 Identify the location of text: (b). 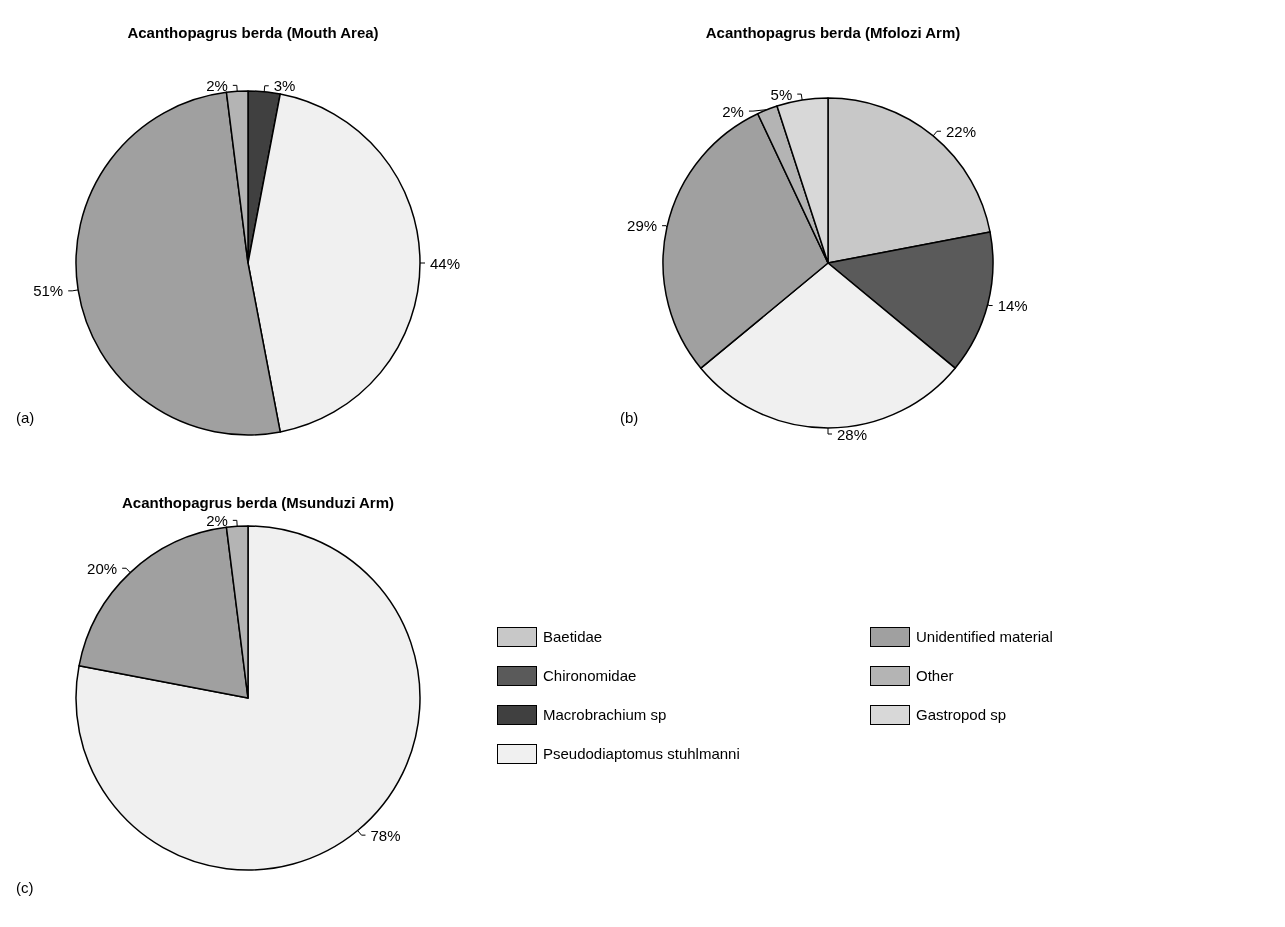
(629, 417).